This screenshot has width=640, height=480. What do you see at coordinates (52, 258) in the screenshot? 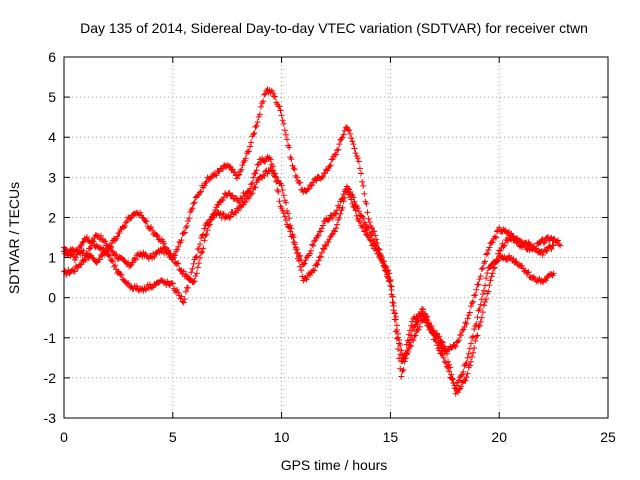
I see `y-tick-label: 1` at bounding box center [52, 258].